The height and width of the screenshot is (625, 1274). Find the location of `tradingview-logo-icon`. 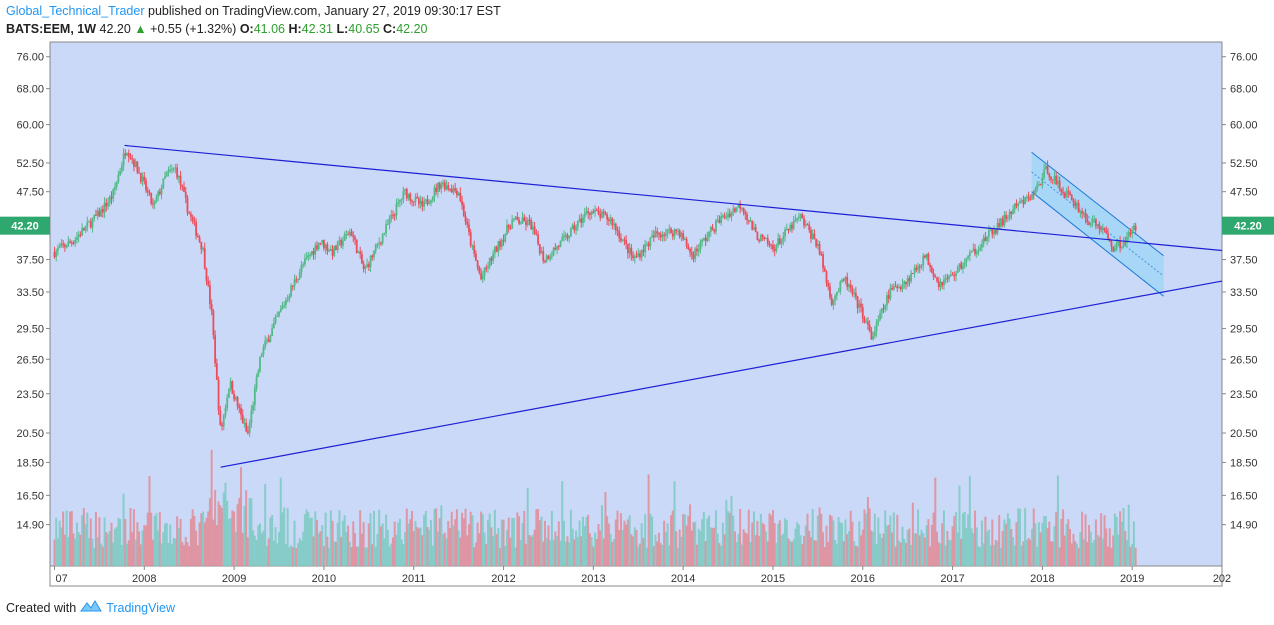

tradingview-logo-icon is located at coordinates (91, 607).